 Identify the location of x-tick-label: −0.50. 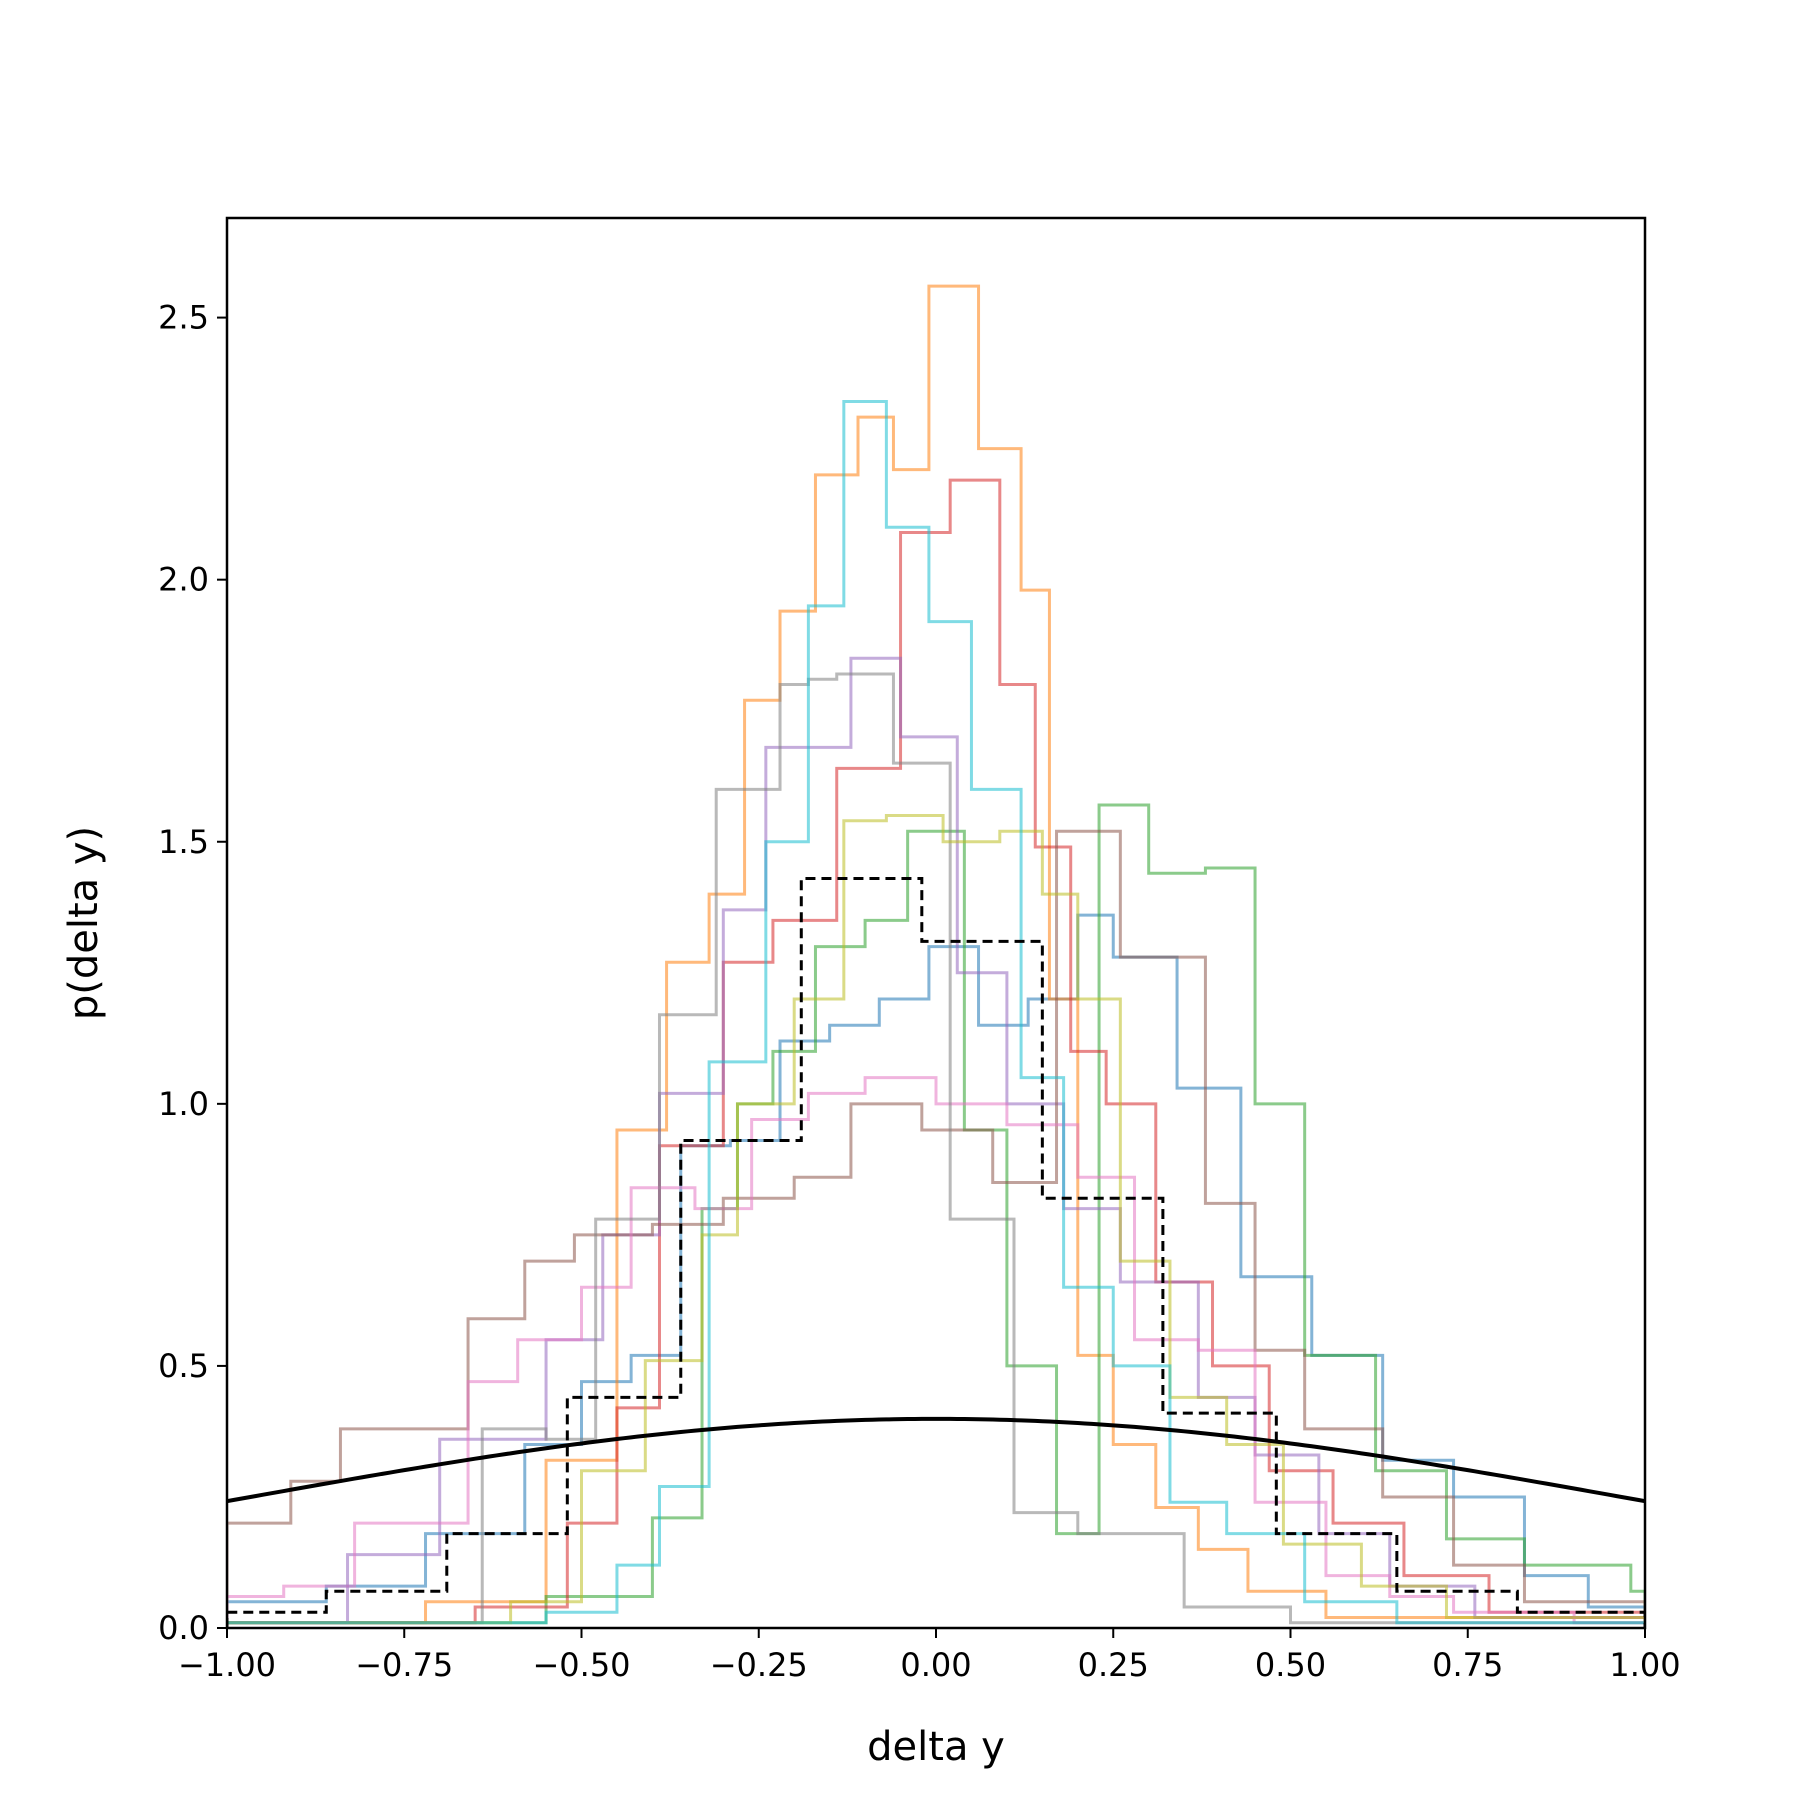
(581, 1665).